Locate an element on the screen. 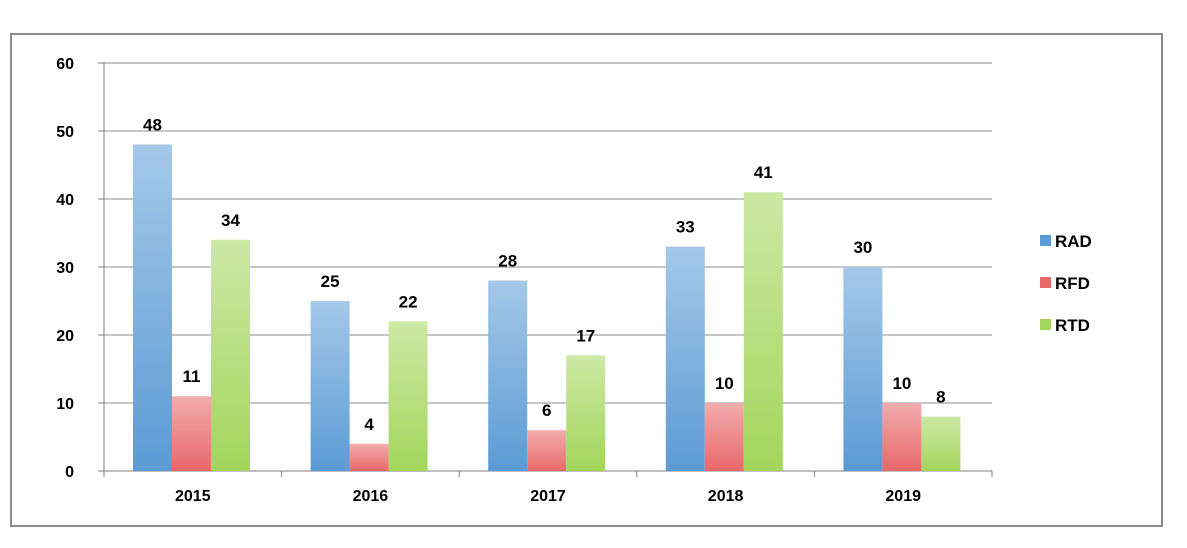 This screenshot has width=1187, height=548. bar-rtd-2018 is located at coordinates (763, 331).